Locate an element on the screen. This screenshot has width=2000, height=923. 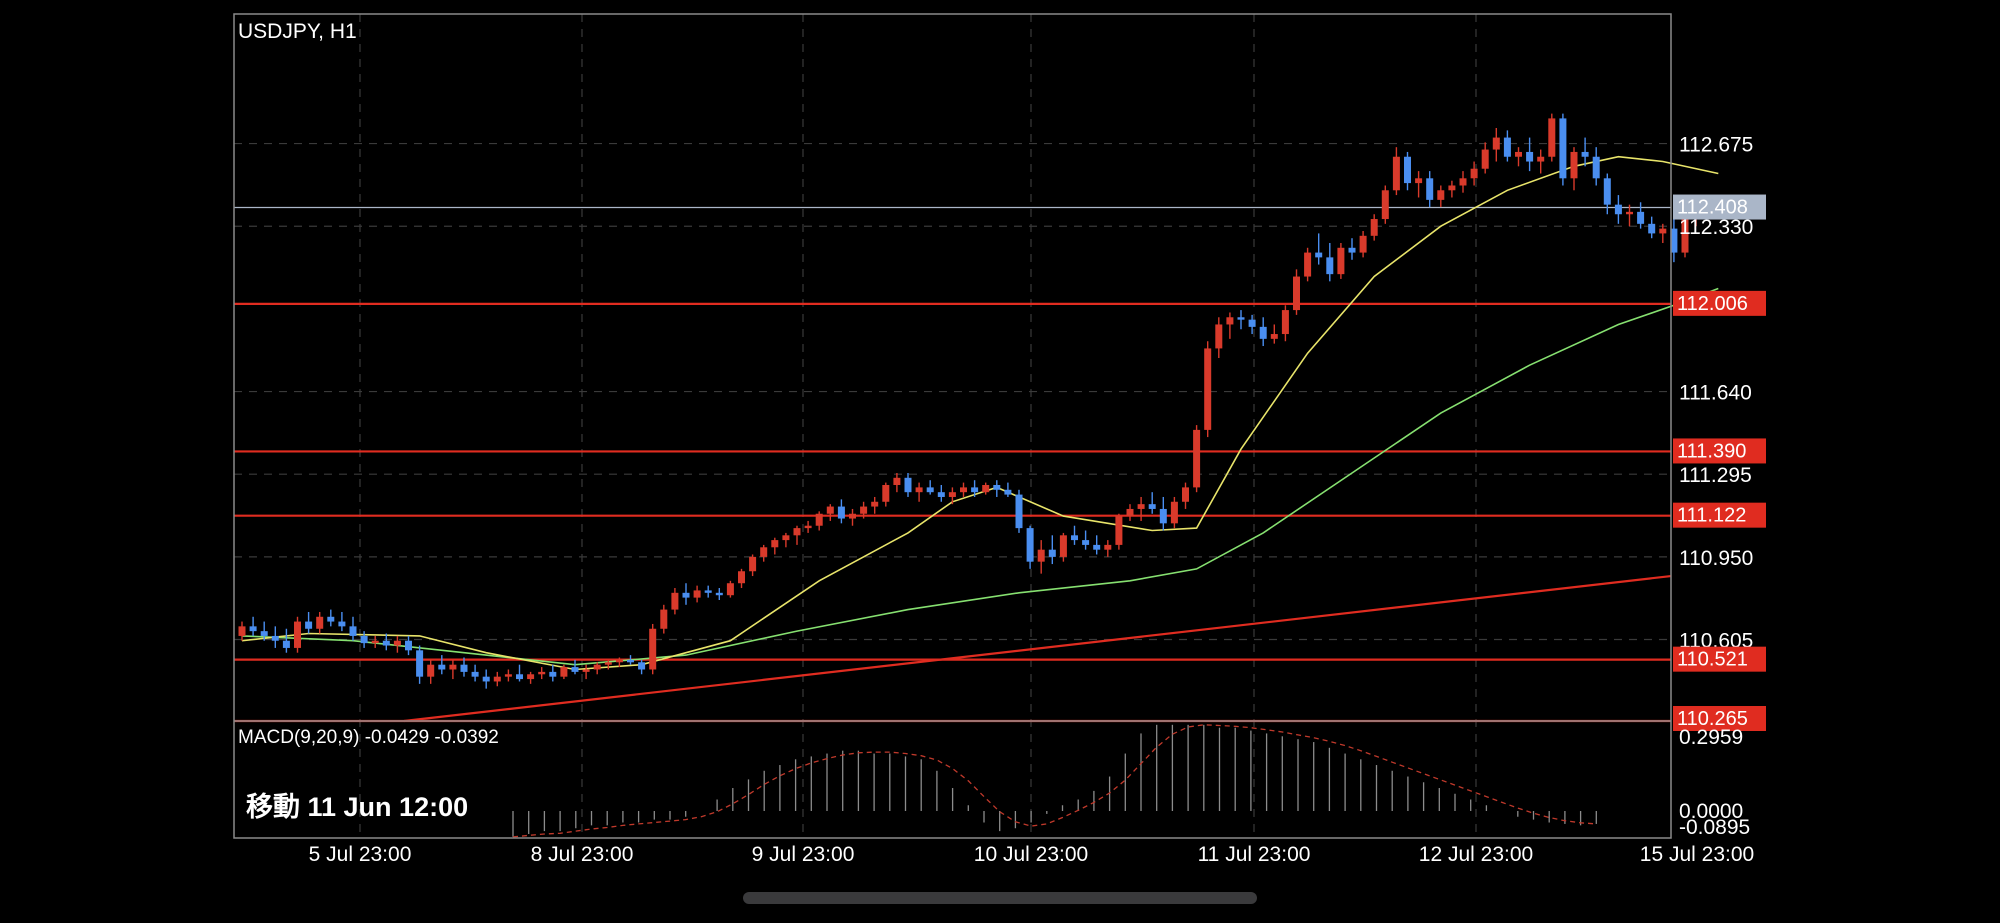
x-tick-label: 11 Jul 23:00 is located at coordinates (1254, 854).